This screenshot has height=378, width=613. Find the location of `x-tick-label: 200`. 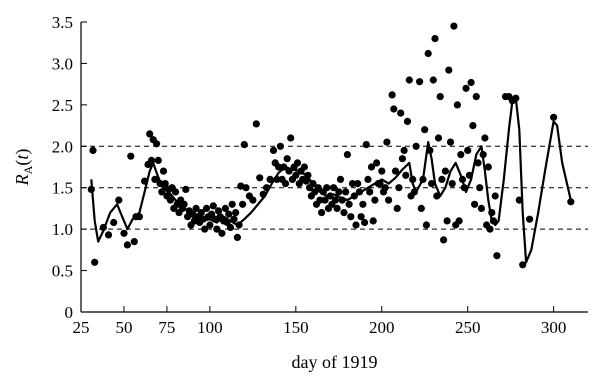

x-tick-label: 200 is located at coordinates (382, 327).